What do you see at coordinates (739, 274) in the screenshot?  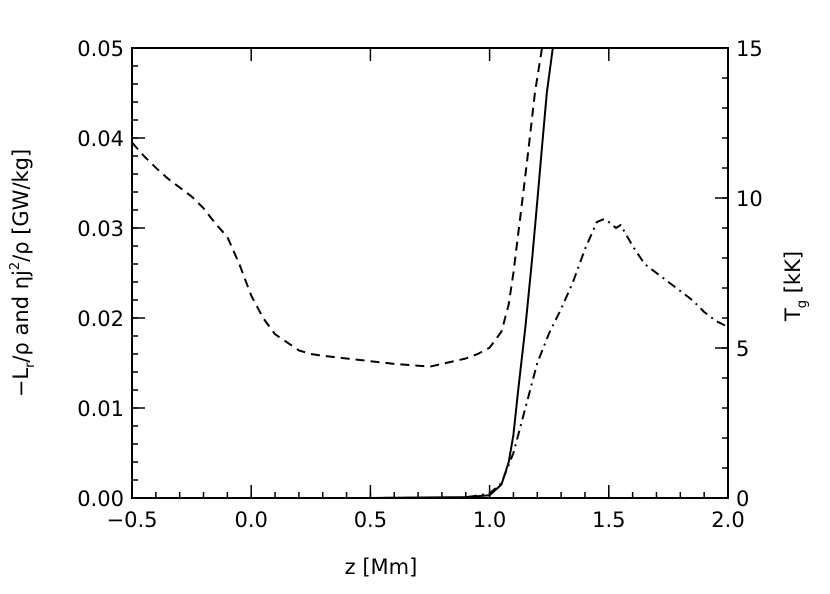 I see `y-axis-right-ticks: 0 5 10 15` at bounding box center [739, 274].